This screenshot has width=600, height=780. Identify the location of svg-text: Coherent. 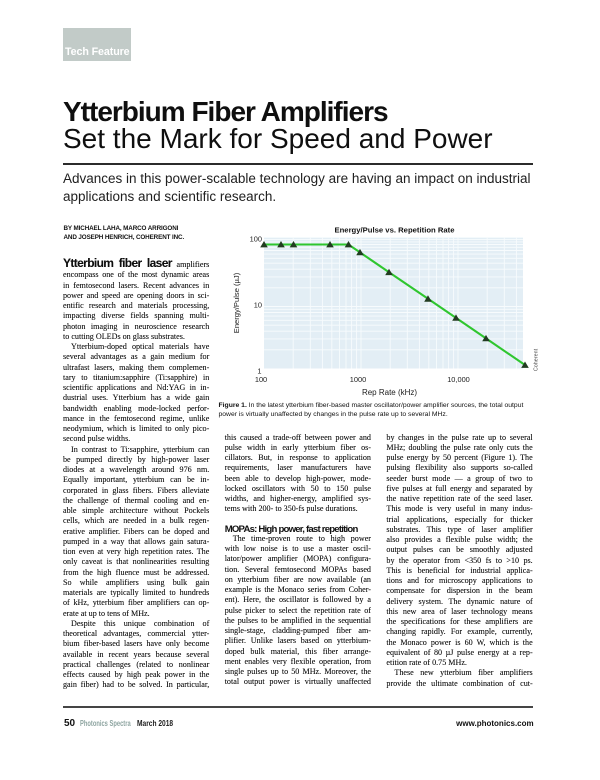
(536, 359).